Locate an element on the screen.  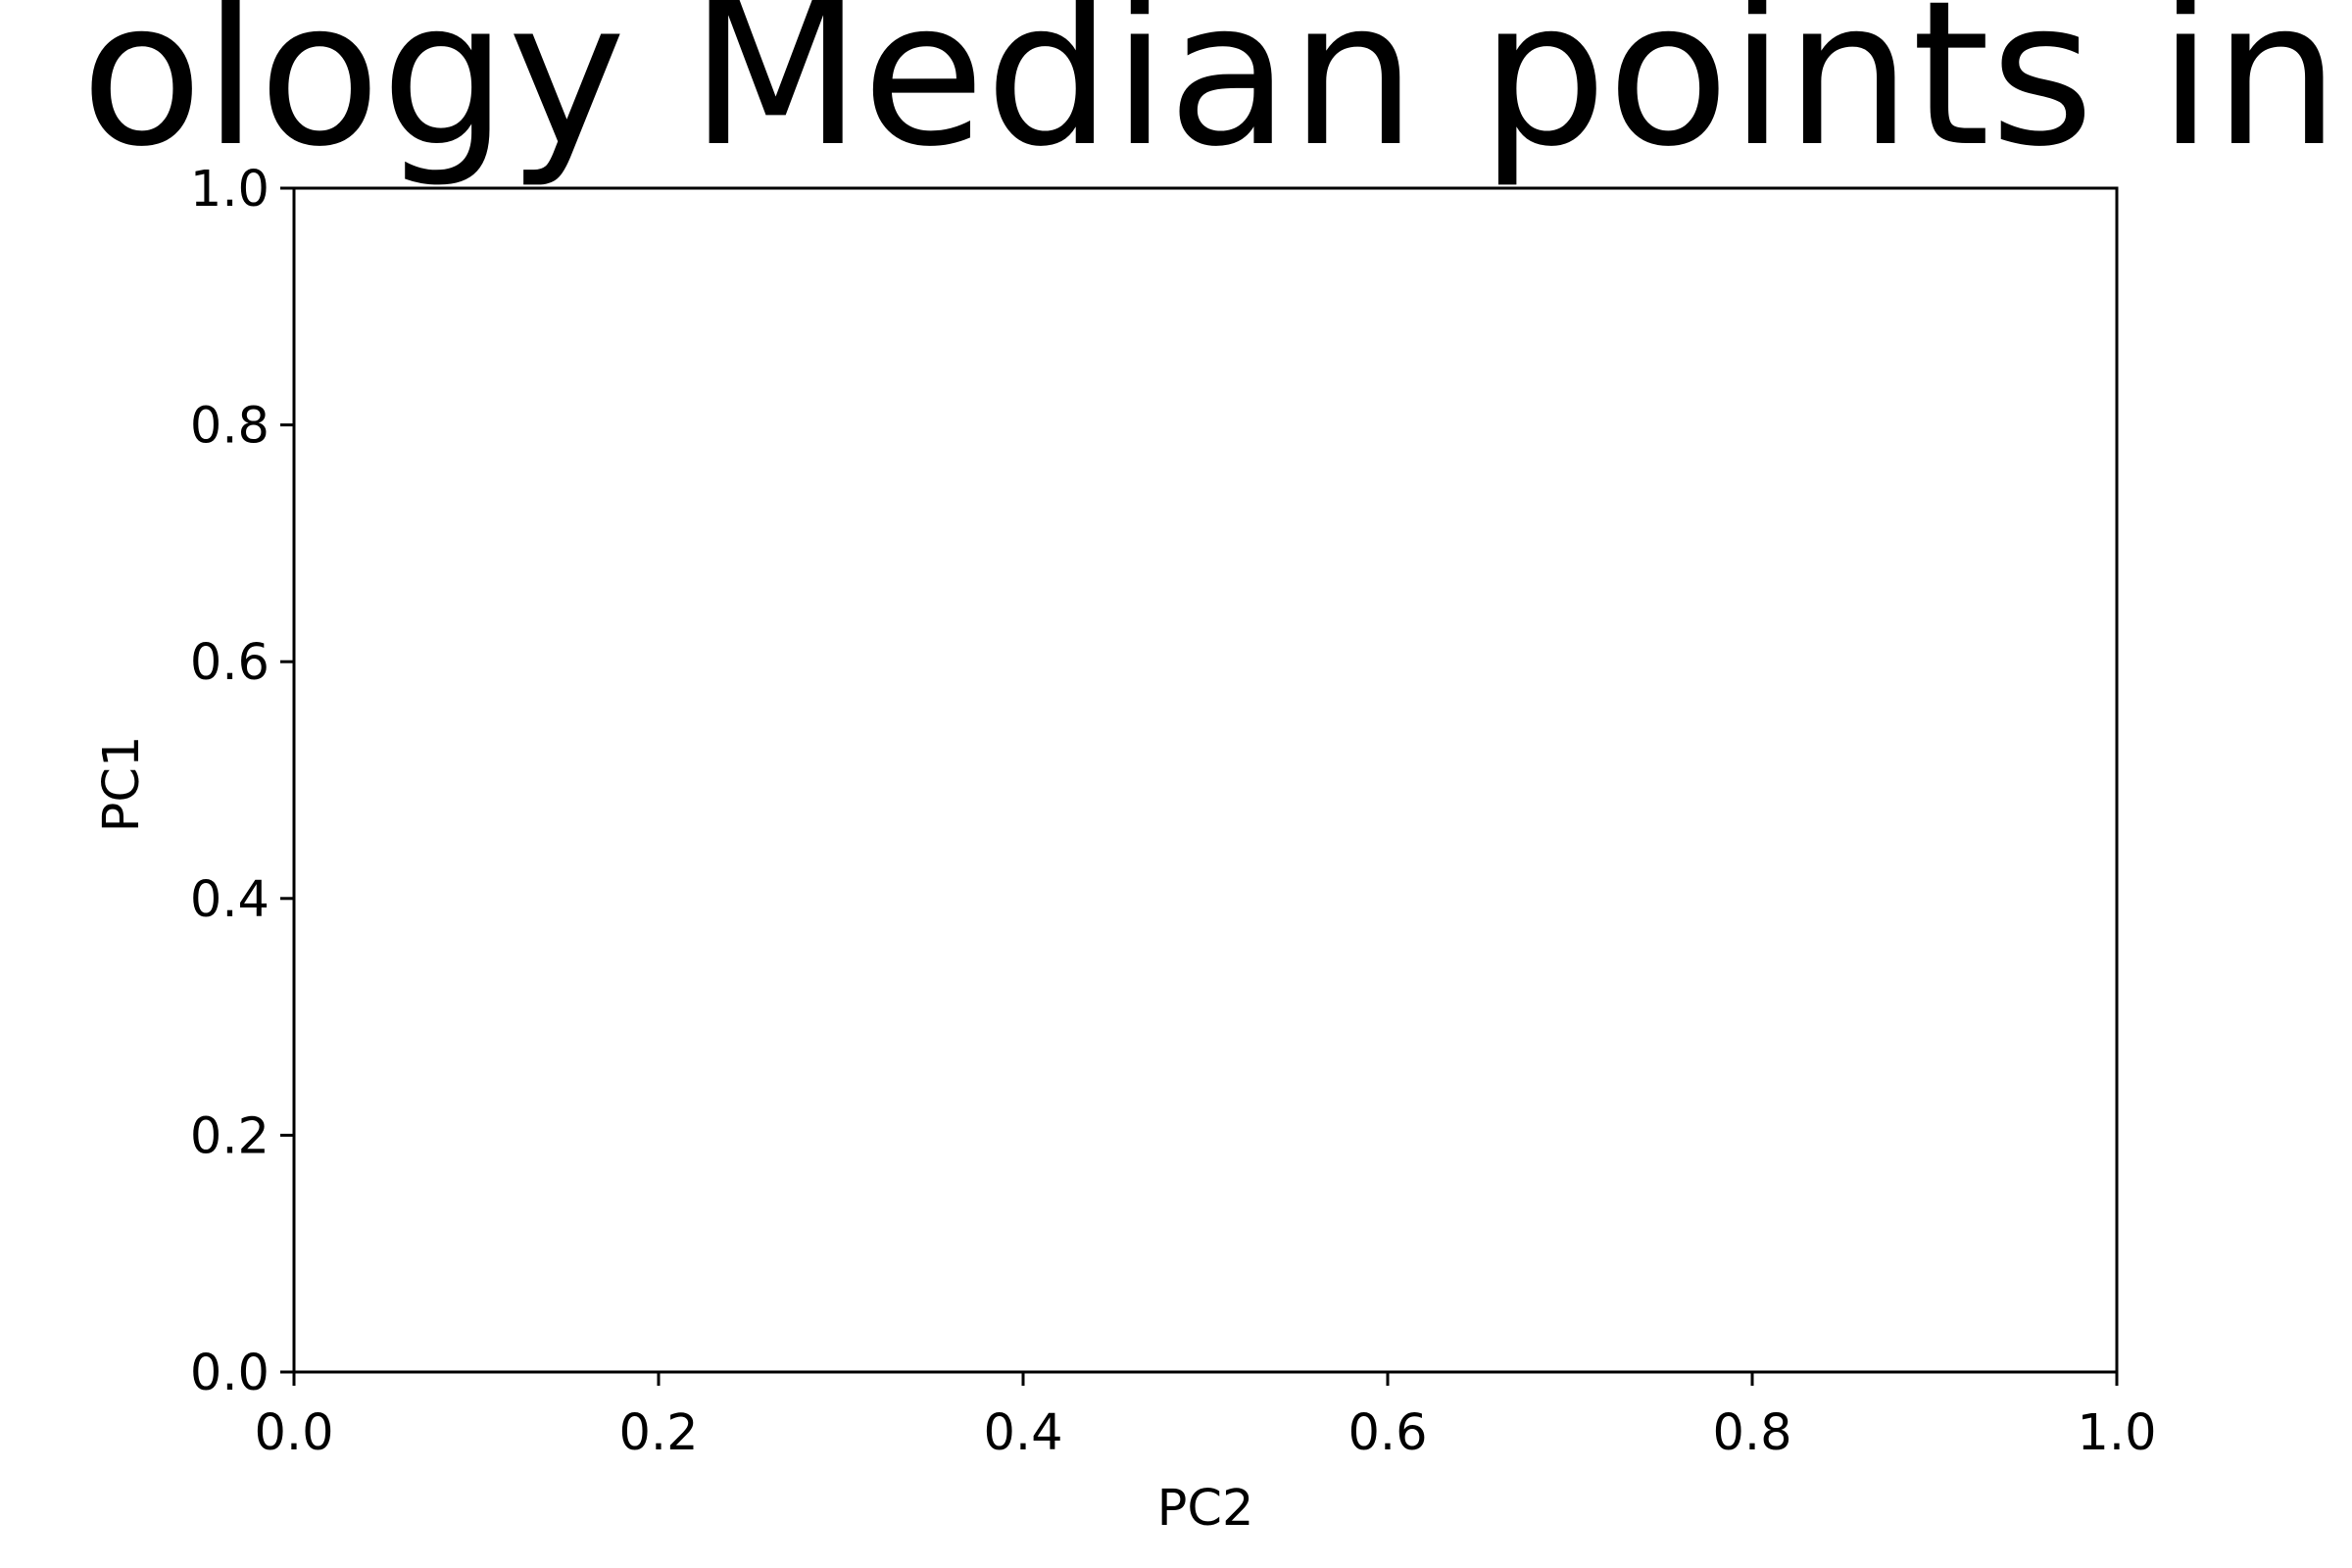
x-tick-label: 0.8 is located at coordinates (1751, 1433).